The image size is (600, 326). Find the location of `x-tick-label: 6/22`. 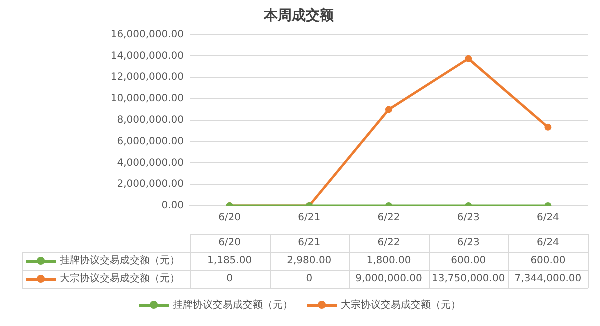

x-tick-label: 6/22 is located at coordinates (389, 218).